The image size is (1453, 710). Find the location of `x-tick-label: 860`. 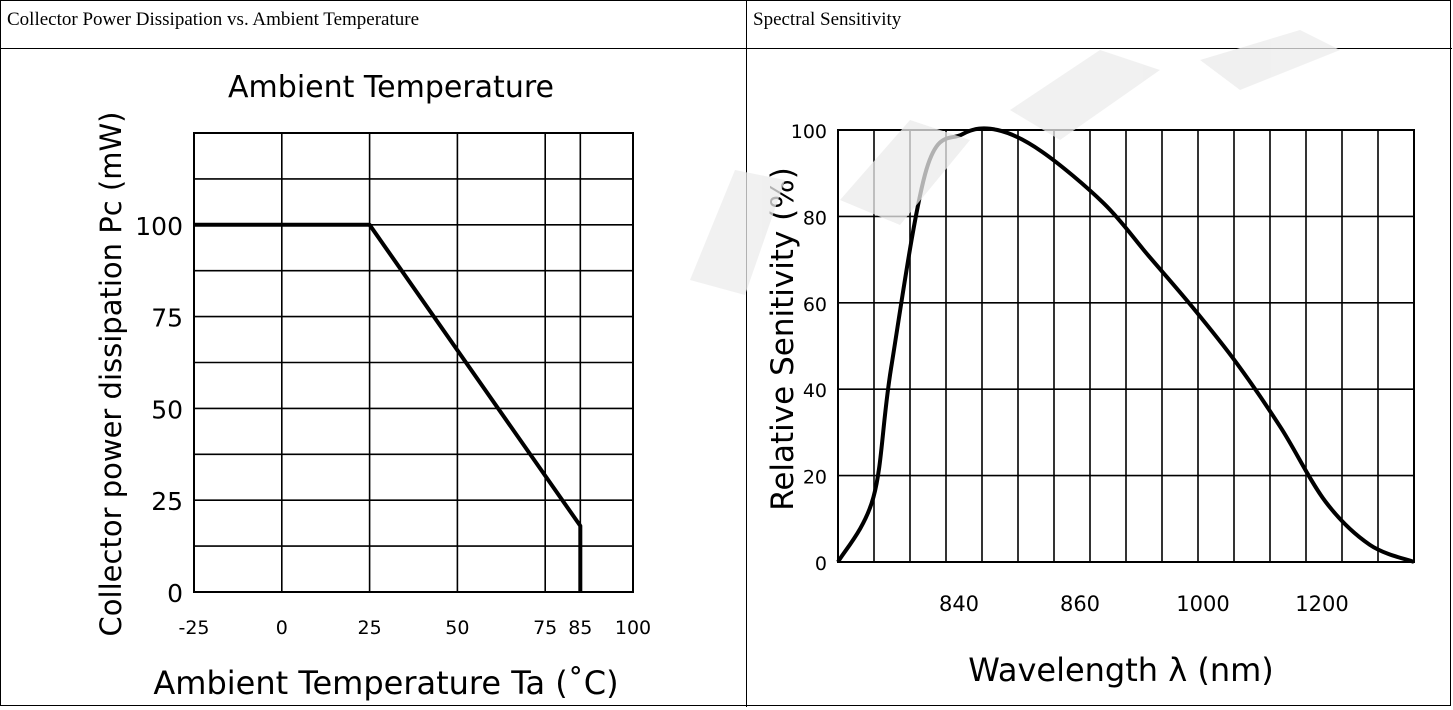

x-tick-label: 860 is located at coordinates (1080, 604).